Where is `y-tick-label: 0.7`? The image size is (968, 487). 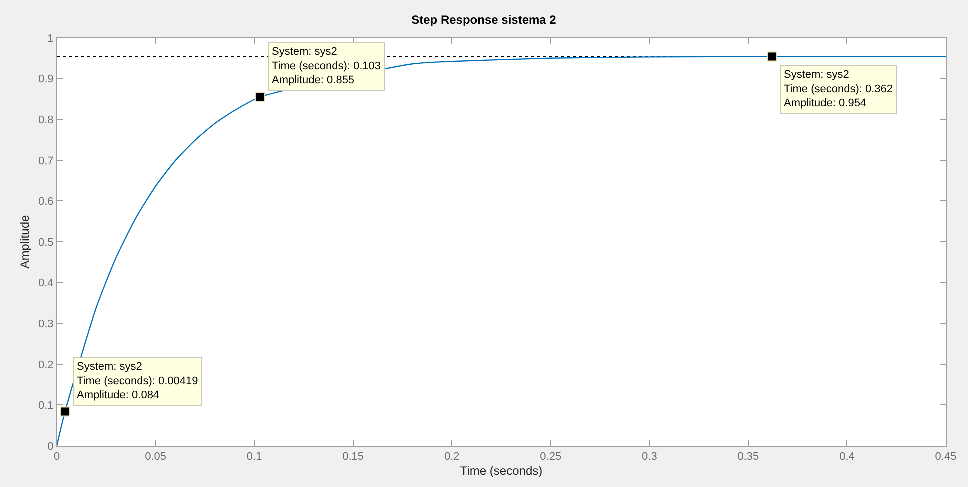 y-tick-label: 0.7 is located at coordinates (46, 161).